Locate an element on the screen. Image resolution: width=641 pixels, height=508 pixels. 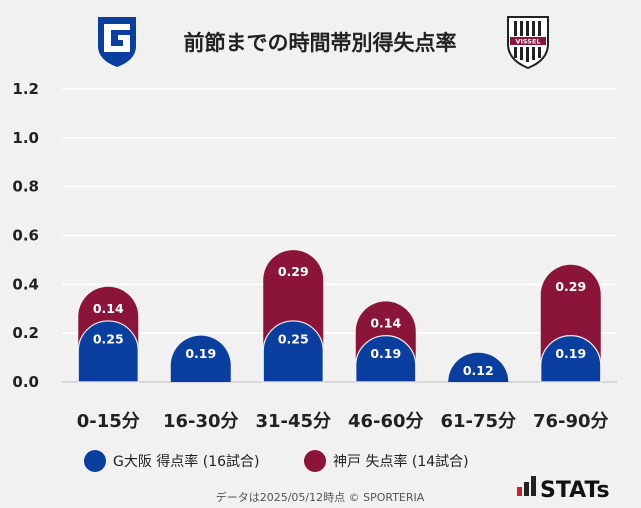
vissel-crest-text: VISSEL is located at coordinates (527, 42).